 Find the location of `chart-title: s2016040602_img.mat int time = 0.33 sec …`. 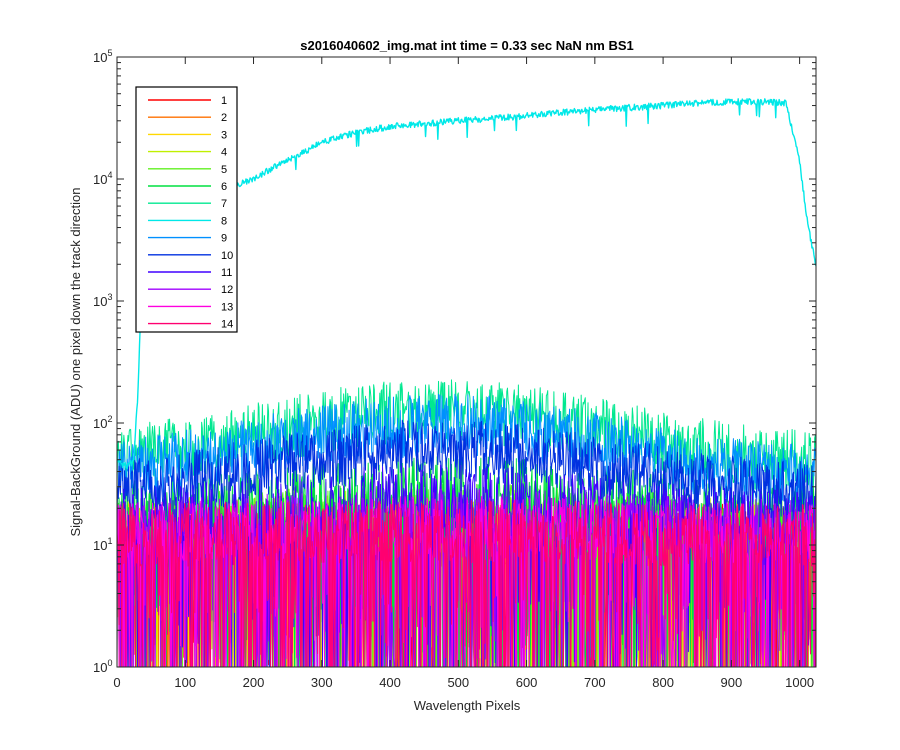

chart-title: s2016040602_img.mat int time = 0.33 sec … is located at coordinates (467, 45).